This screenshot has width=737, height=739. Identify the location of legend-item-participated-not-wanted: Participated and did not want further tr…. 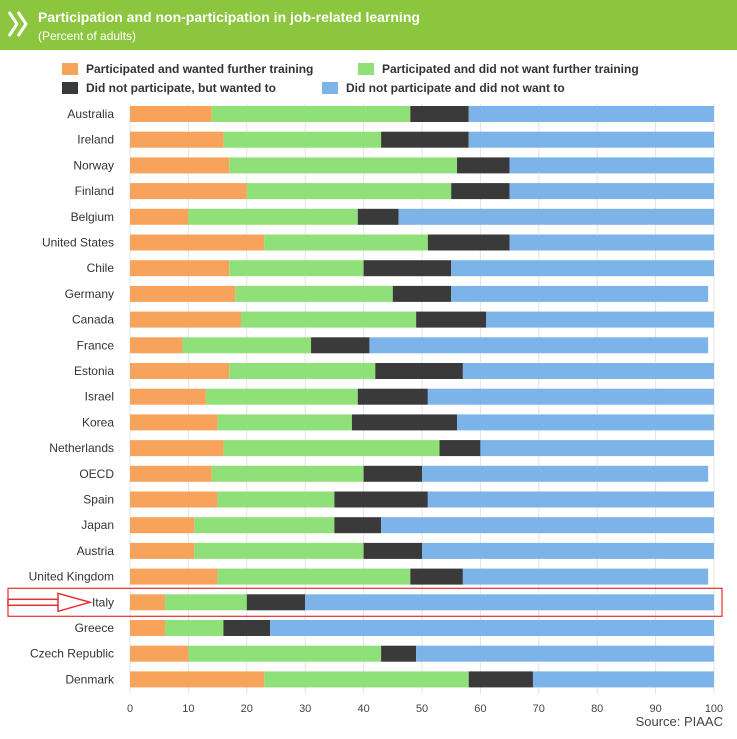
(498, 69).